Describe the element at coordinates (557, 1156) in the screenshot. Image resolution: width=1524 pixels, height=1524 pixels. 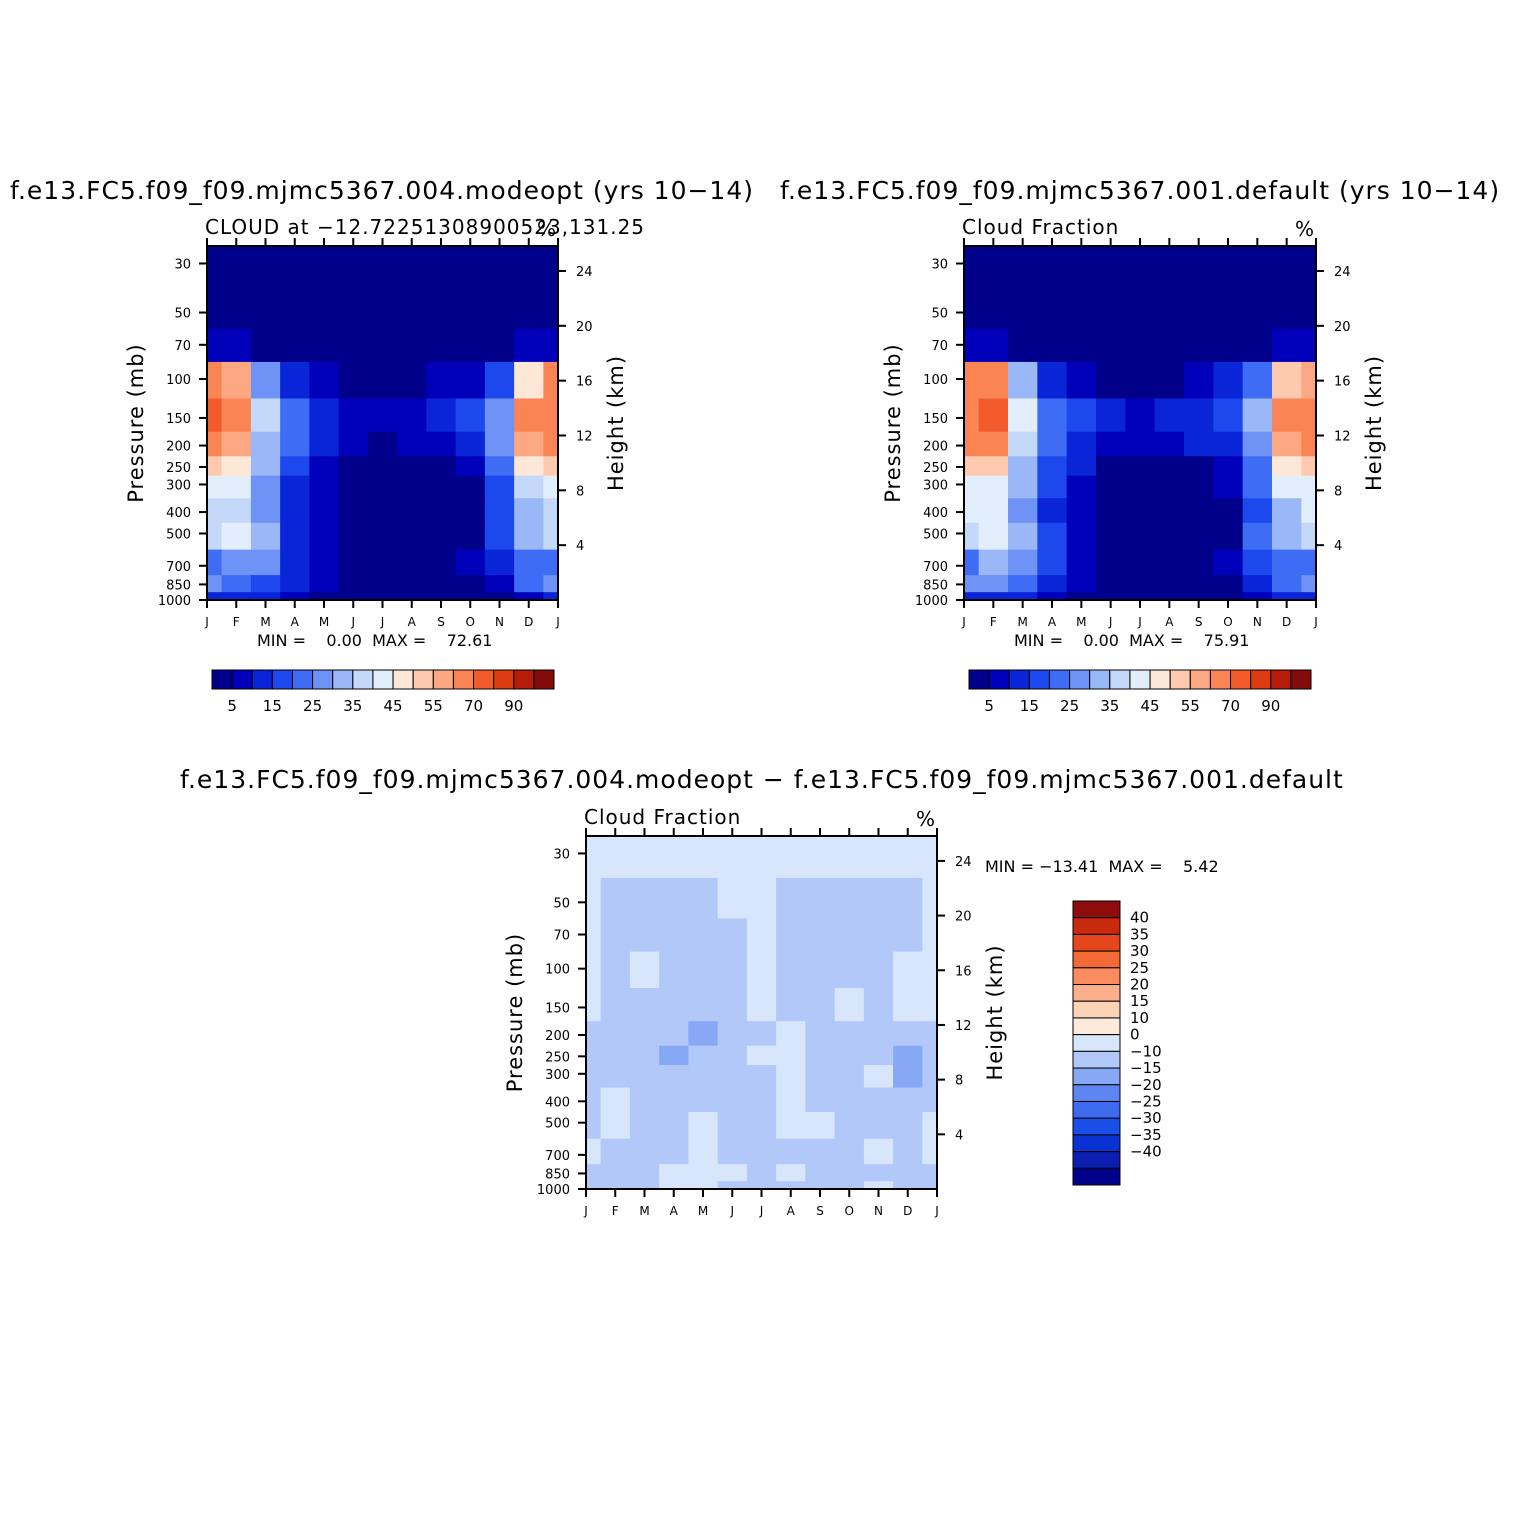
I see `y-tick-label-pressure: 700` at that location.